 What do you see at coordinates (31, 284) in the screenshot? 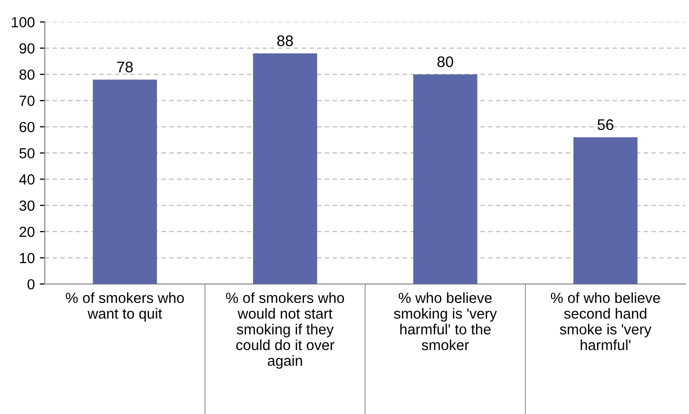
I see `y-tick-label: 0` at bounding box center [31, 284].